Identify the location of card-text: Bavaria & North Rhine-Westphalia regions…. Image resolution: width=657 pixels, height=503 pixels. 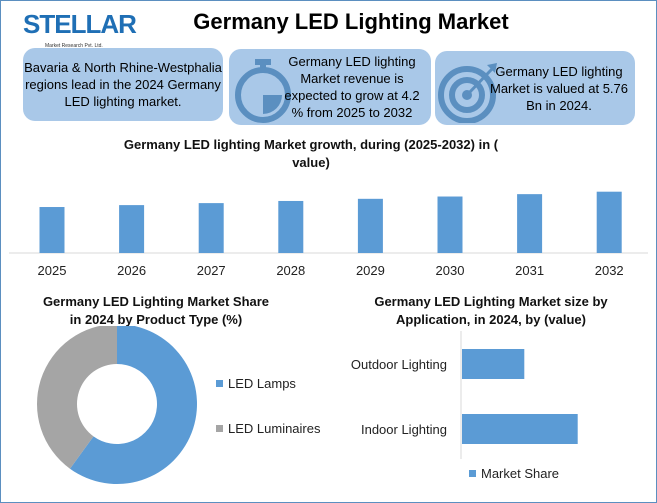
(123, 84).